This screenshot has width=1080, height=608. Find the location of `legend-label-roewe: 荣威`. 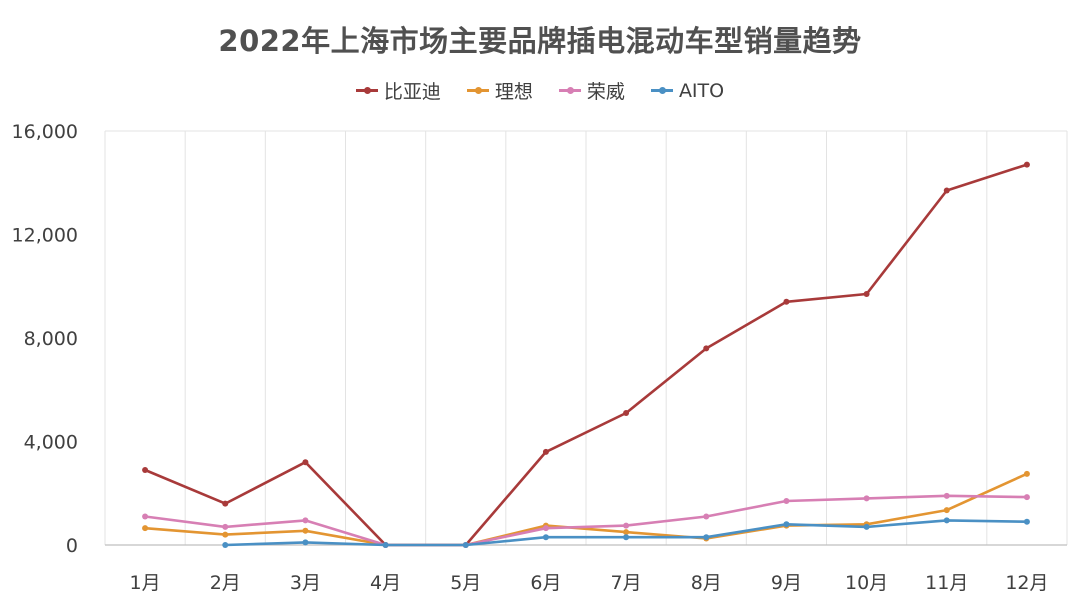

legend-label-roewe: 荣威 is located at coordinates (605, 92).